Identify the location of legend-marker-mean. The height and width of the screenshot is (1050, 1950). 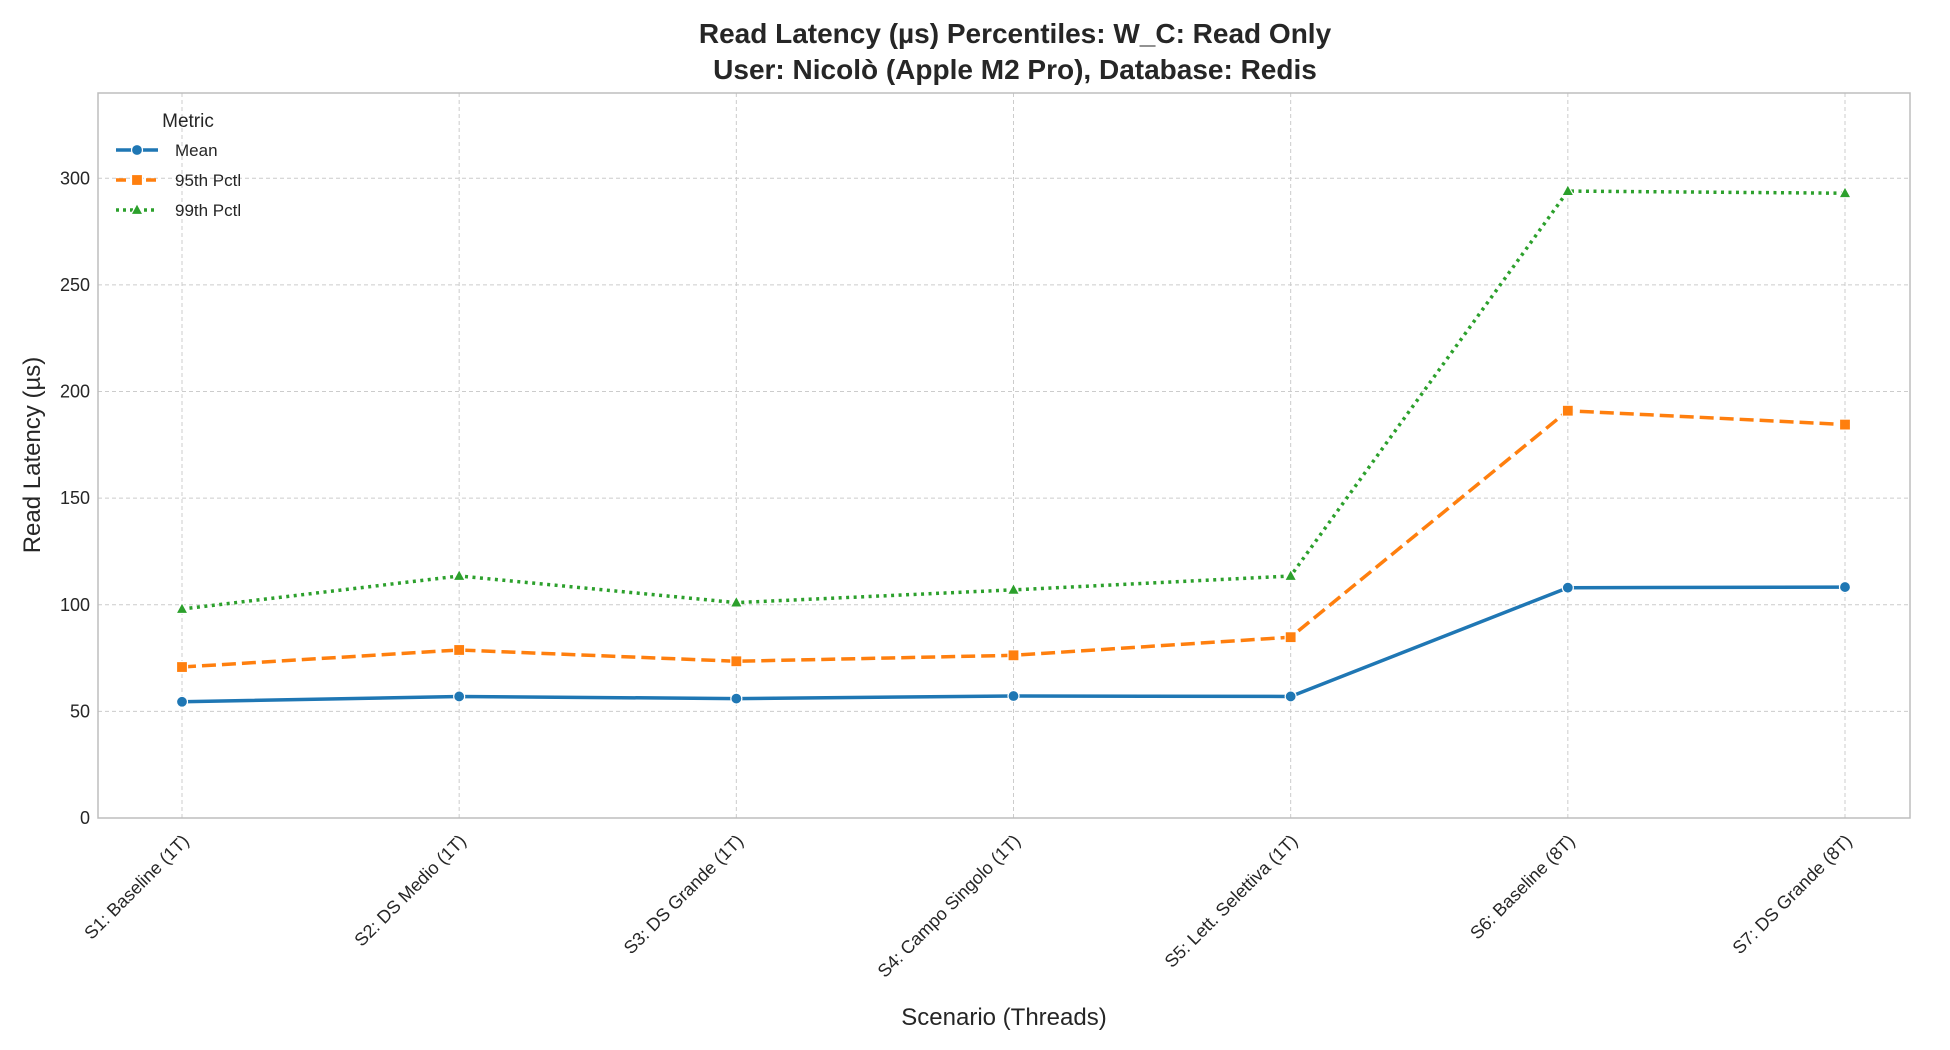
(137, 150).